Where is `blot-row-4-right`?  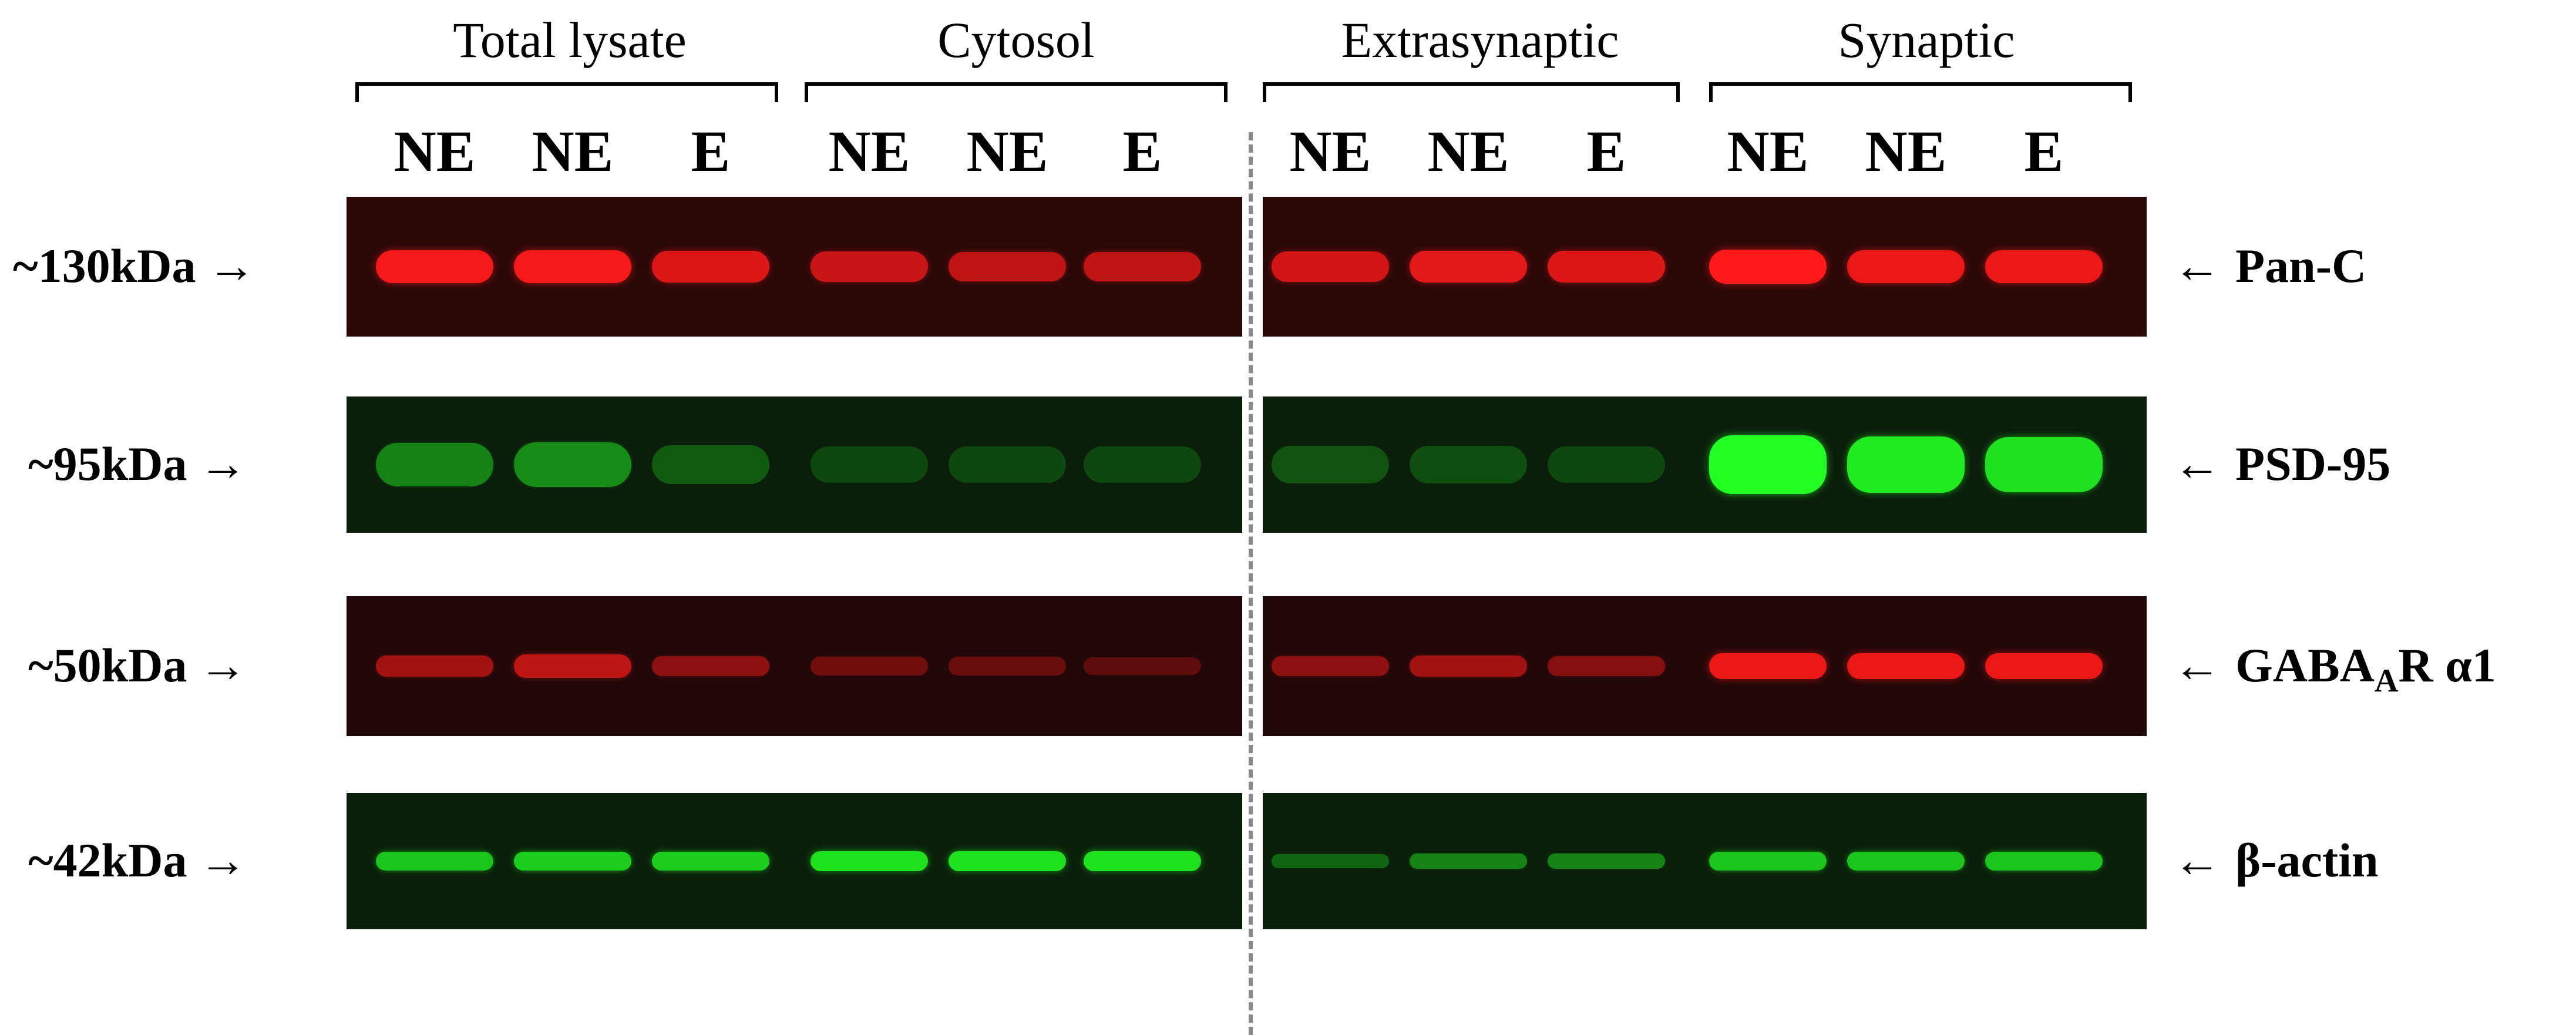 blot-row-4-right is located at coordinates (1705, 861).